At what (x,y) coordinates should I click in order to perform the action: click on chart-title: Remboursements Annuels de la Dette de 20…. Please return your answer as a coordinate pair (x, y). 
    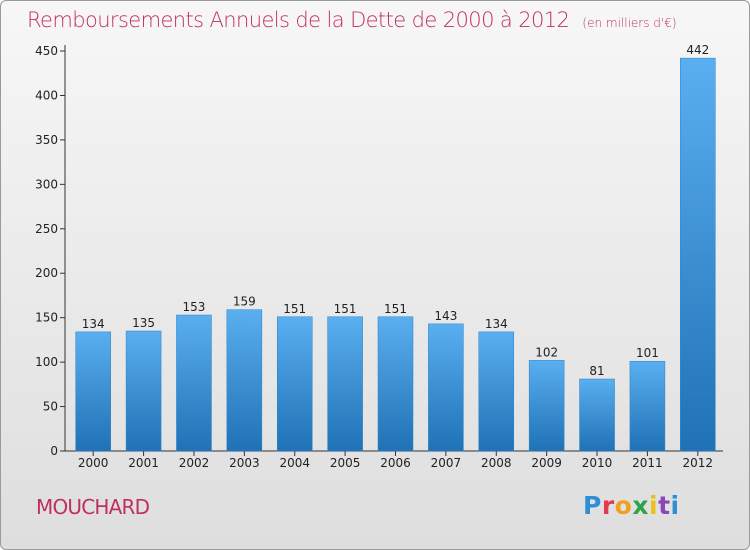
    Looking at the image, I should click on (352, 20).